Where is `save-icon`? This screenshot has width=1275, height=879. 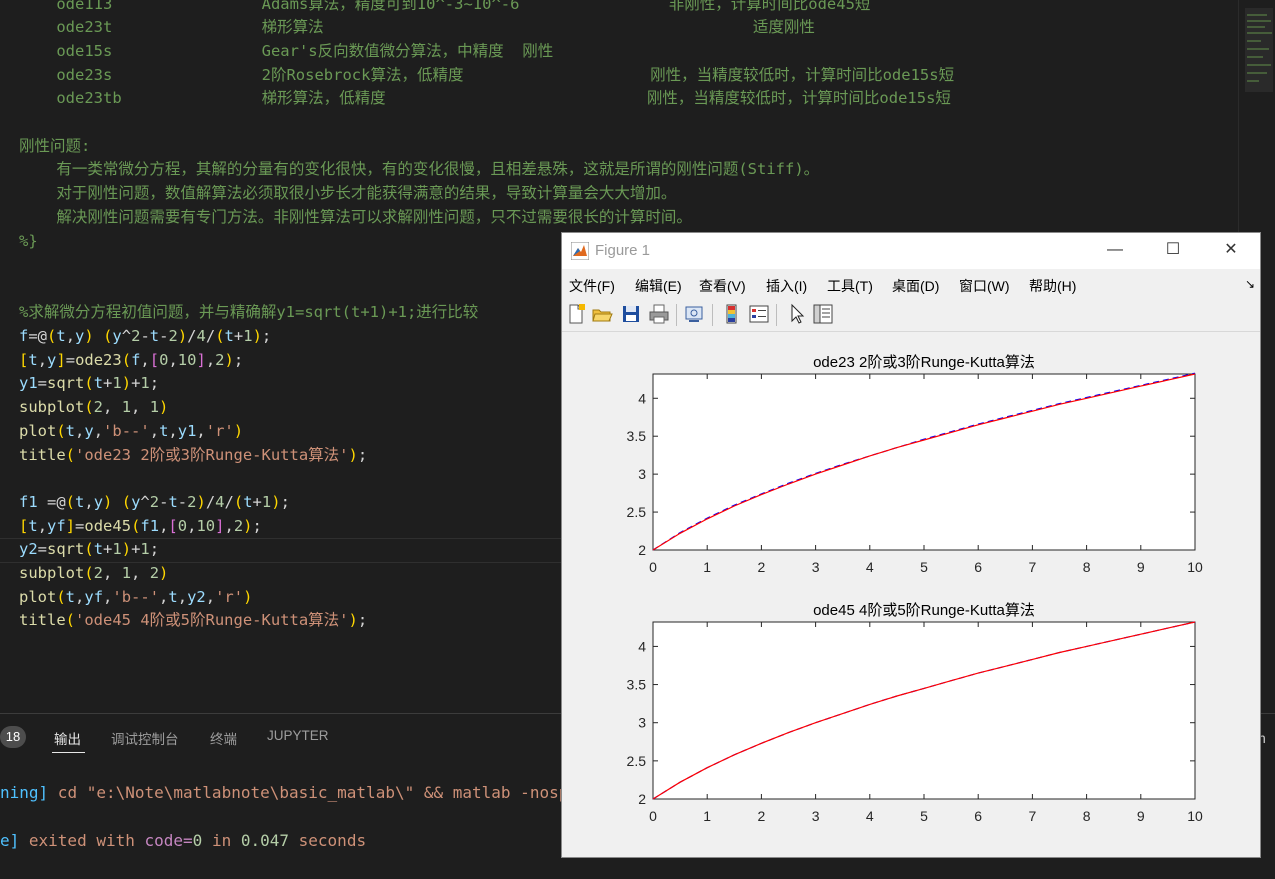
save-icon is located at coordinates (631, 314).